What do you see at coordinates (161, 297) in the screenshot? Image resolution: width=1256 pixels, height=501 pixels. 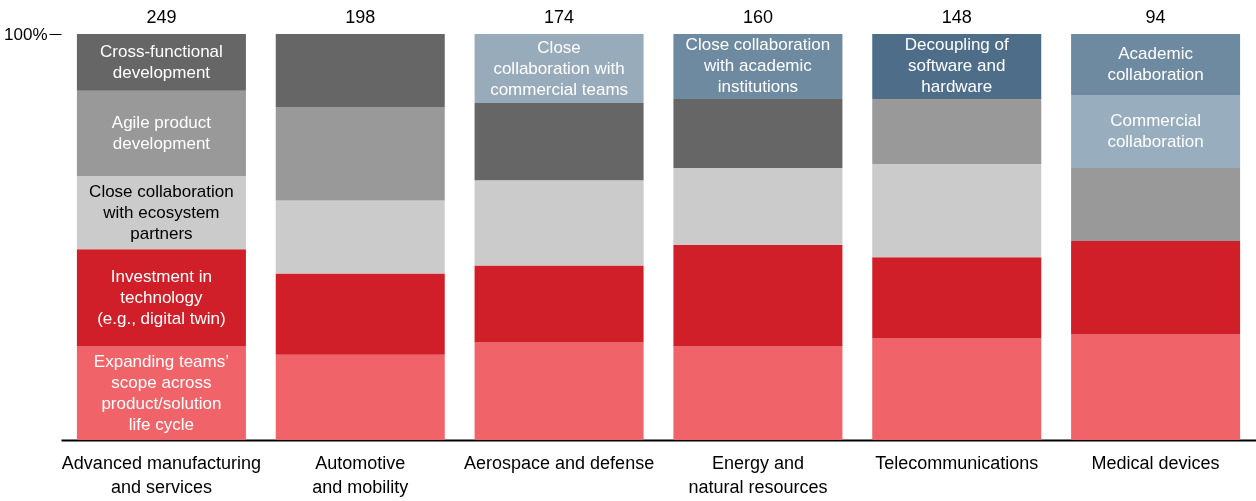 I see `data-label: Investment in technology (e.g., digital twin)` at bounding box center [161, 297].